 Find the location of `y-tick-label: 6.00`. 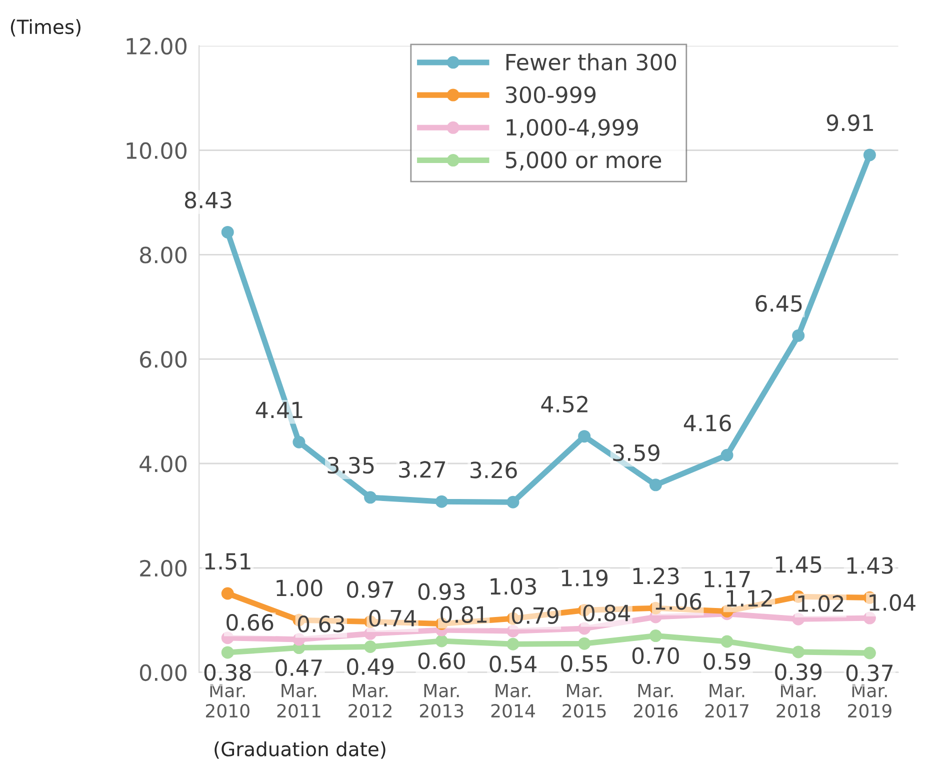

y-tick-label: 6.00 is located at coordinates (163, 359).